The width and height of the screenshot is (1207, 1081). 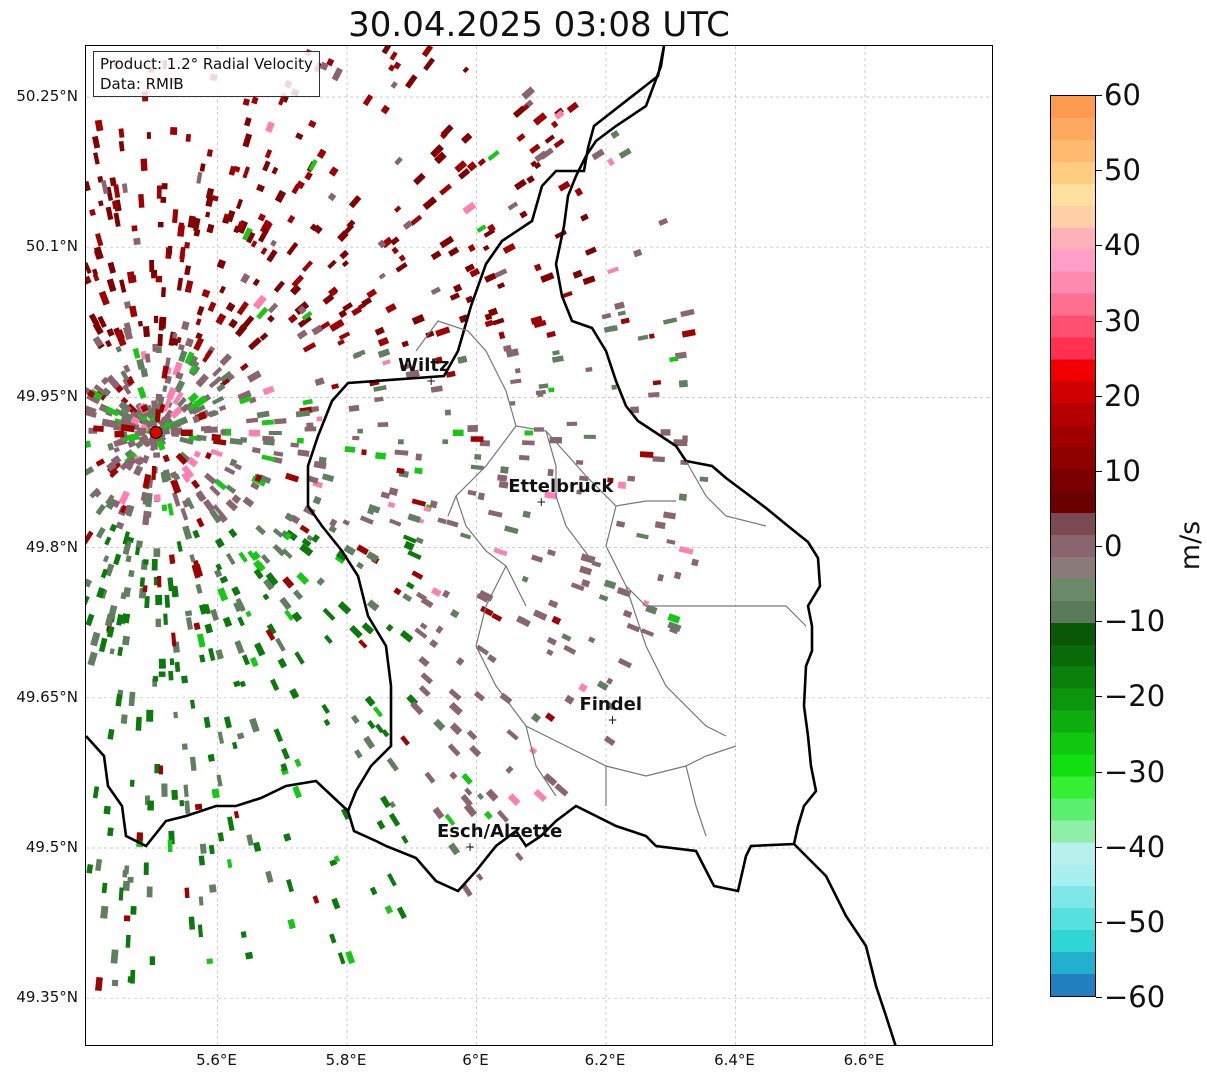 I want to click on country-border-west, so click(x=217, y=791).